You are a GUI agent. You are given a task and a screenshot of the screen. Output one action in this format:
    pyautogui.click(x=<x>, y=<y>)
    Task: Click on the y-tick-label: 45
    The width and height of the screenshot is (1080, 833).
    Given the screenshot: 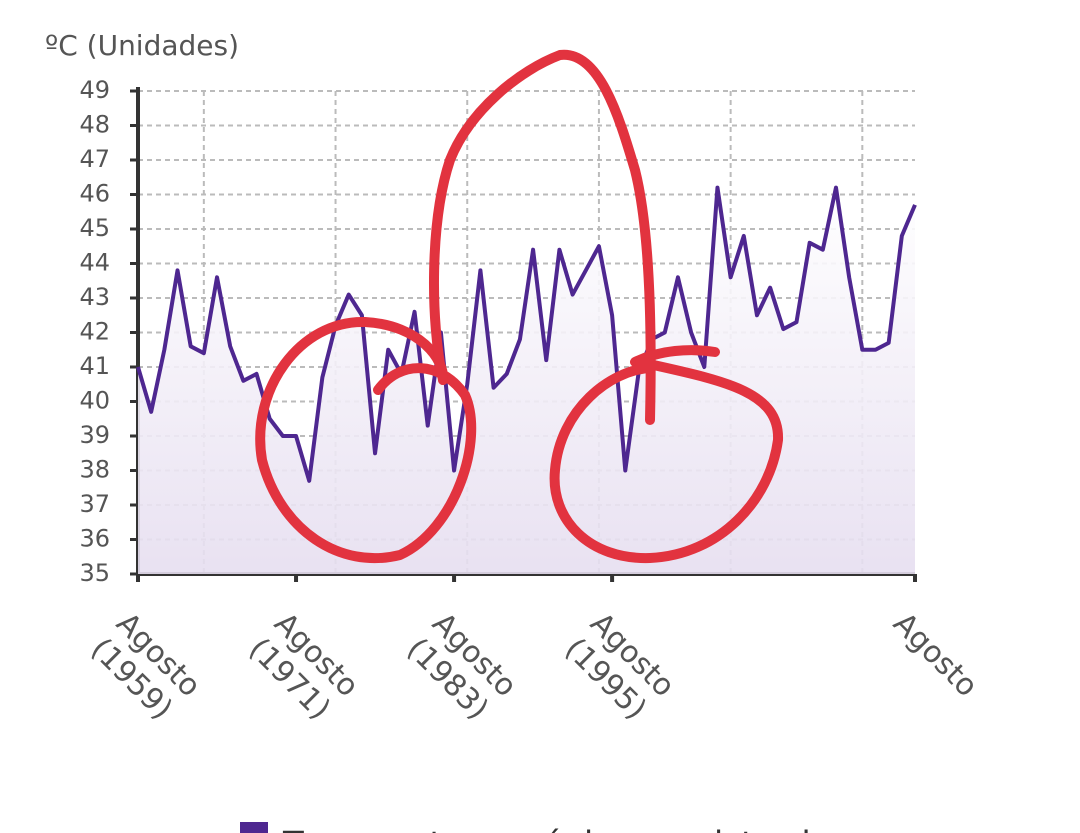 What is the action you would take?
    pyautogui.click(x=94, y=228)
    